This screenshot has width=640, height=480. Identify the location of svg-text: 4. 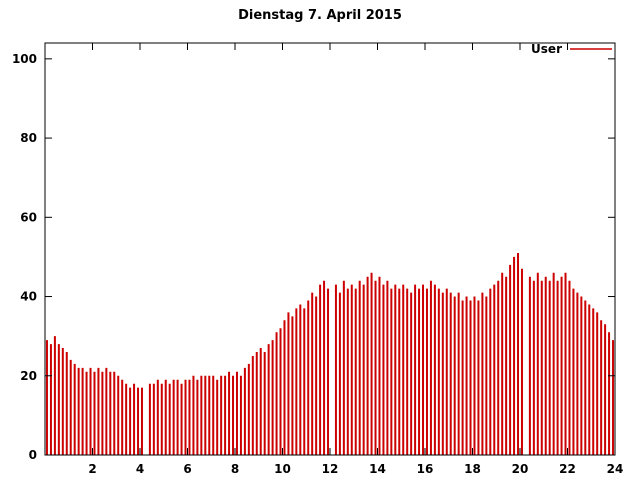
(140, 469).